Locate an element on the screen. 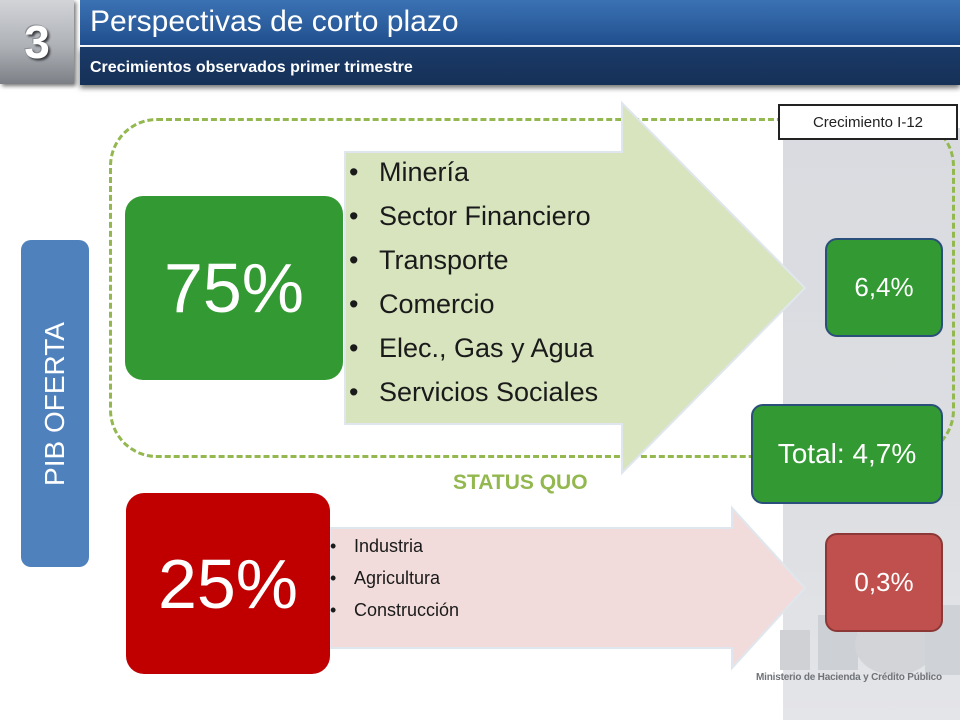 Image resolution: width=960 pixels, height=720 pixels. upper-growth-value: 6,4% is located at coordinates (884, 287).